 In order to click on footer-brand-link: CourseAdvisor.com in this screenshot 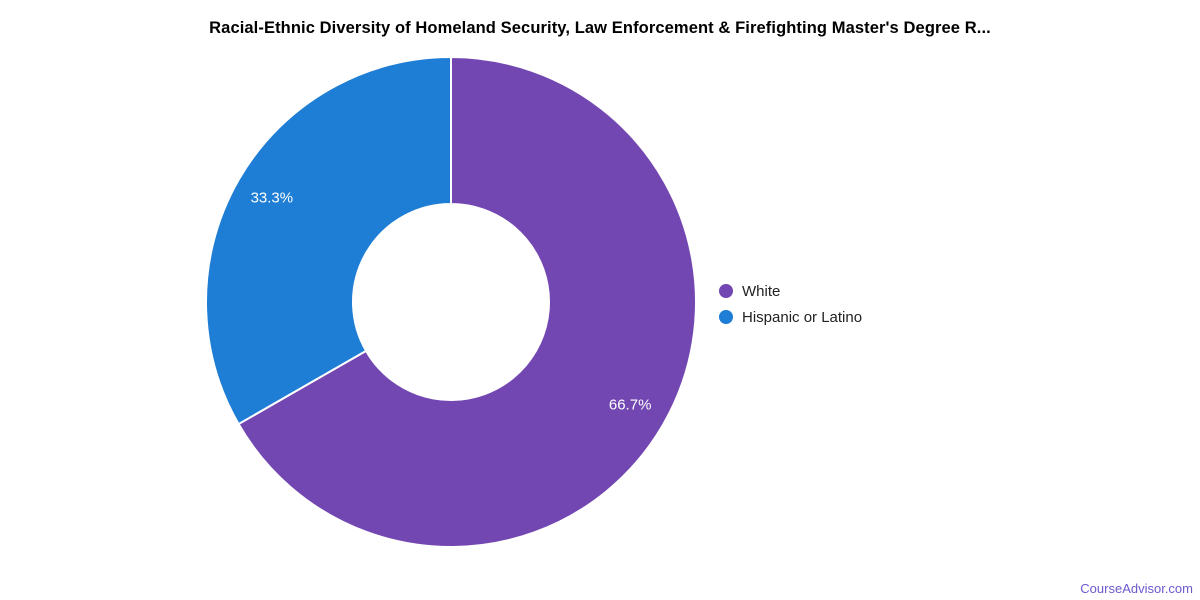, I will do `click(1136, 588)`.